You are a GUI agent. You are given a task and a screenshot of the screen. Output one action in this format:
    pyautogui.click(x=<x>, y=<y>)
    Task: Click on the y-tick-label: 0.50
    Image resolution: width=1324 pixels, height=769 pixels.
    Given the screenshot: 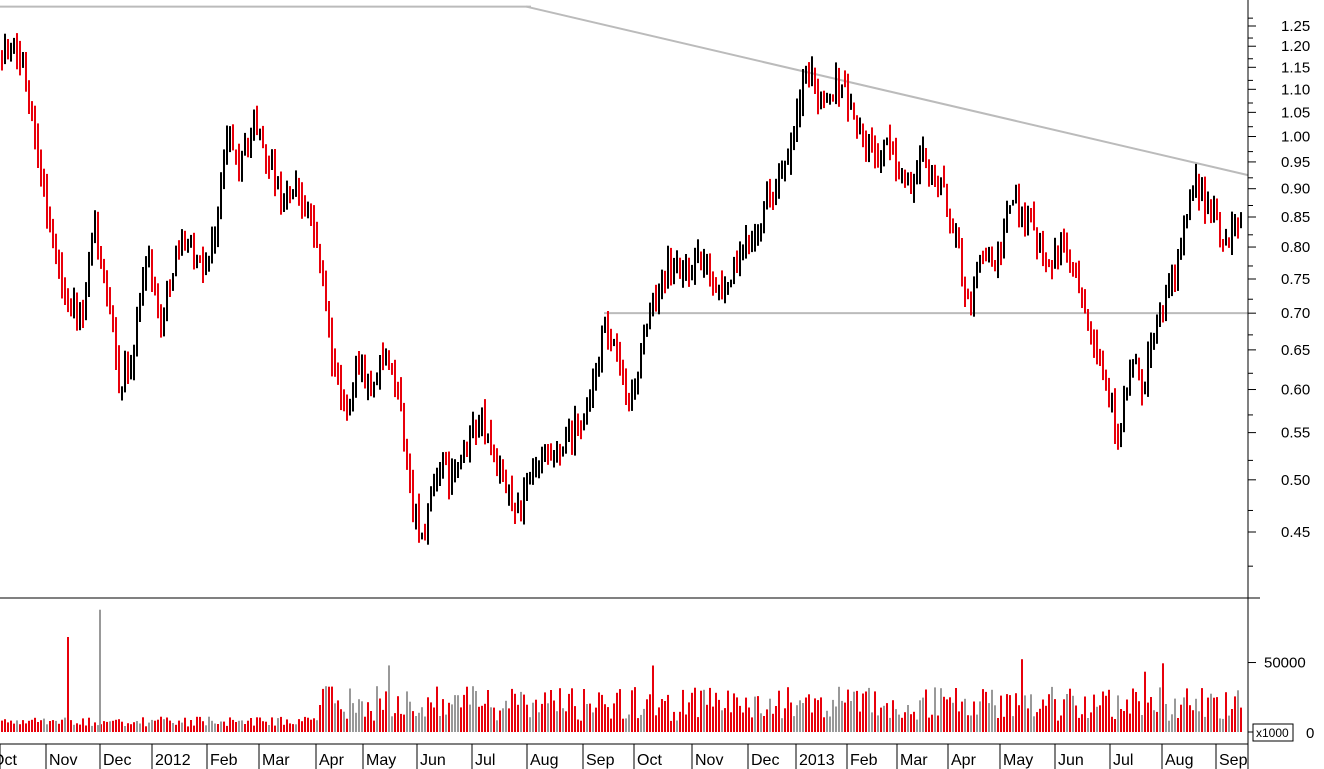 What is the action you would take?
    pyautogui.click(x=1295, y=480)
    